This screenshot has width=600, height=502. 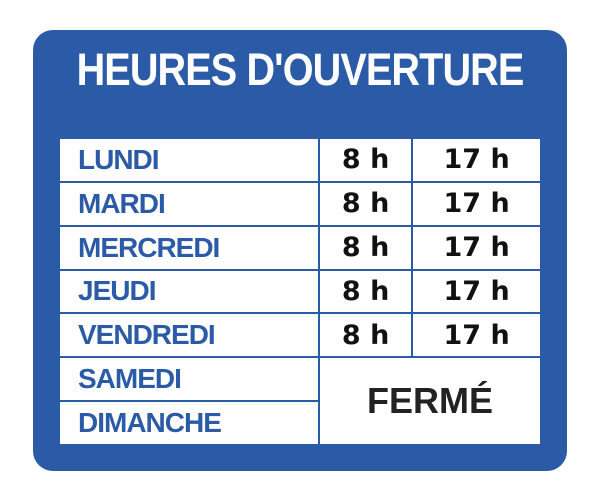 What do you see at coordinates (189, 247) in the screenshot?
I see `day-label: MERCREDI` at bounding box center [189, 247].